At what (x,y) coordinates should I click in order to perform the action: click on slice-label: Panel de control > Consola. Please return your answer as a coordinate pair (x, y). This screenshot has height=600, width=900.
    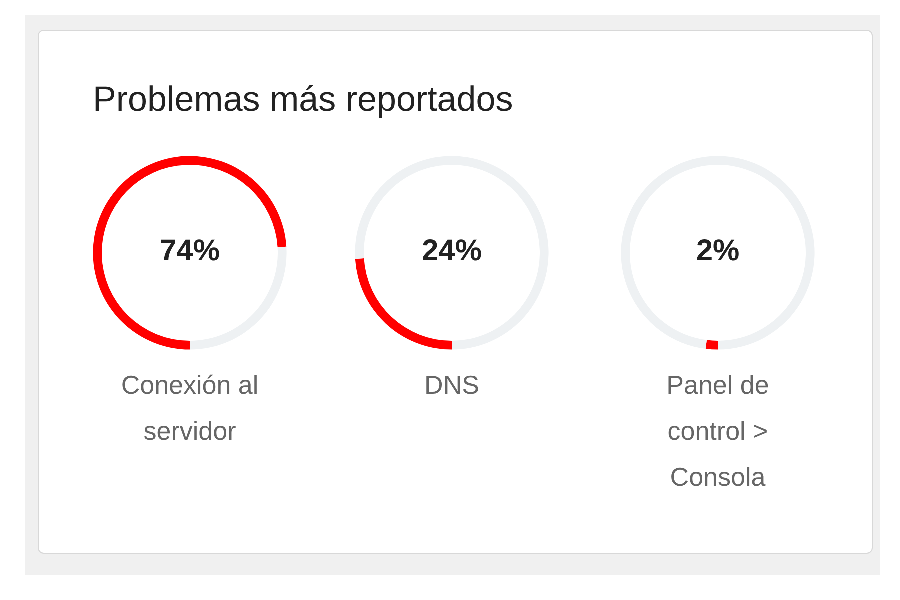
    Looking at the image, I should click on (718, 431).